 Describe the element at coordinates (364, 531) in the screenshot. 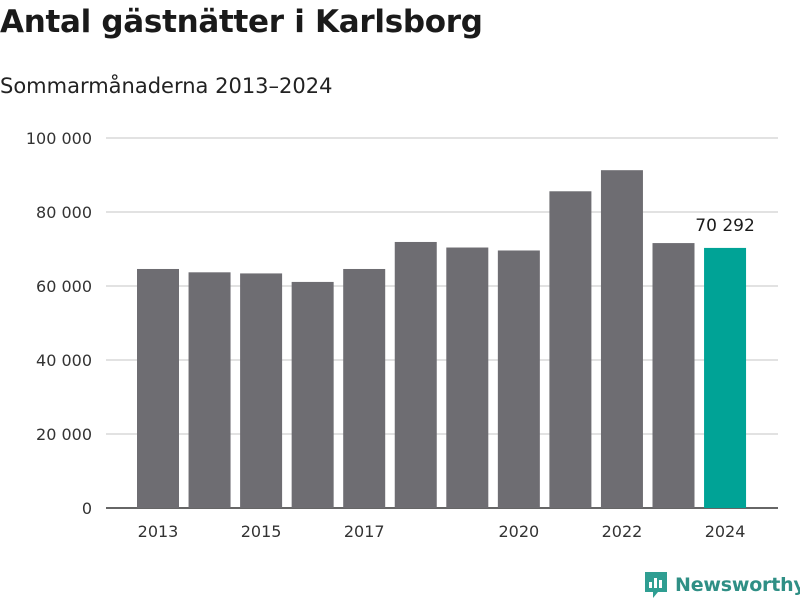

I see `x-tick-label: 2017` at that location.